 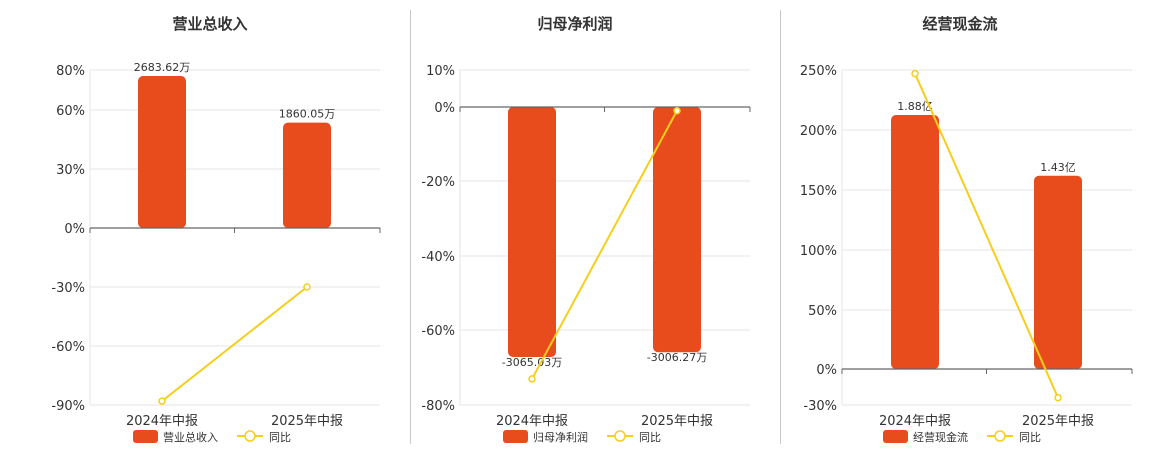 What do you see at coordinates (307, 114) in the screenshot?
I see `bar-data-label: 1860.05万` at bounding box center [307, 114].